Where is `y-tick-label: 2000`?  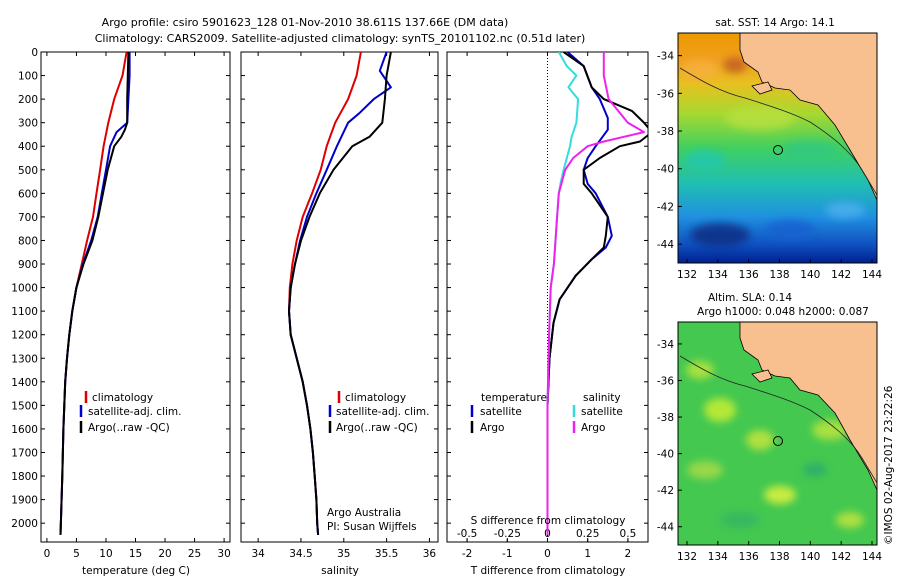 y-tick-label: 2000 is located at coordinates (24, 524).